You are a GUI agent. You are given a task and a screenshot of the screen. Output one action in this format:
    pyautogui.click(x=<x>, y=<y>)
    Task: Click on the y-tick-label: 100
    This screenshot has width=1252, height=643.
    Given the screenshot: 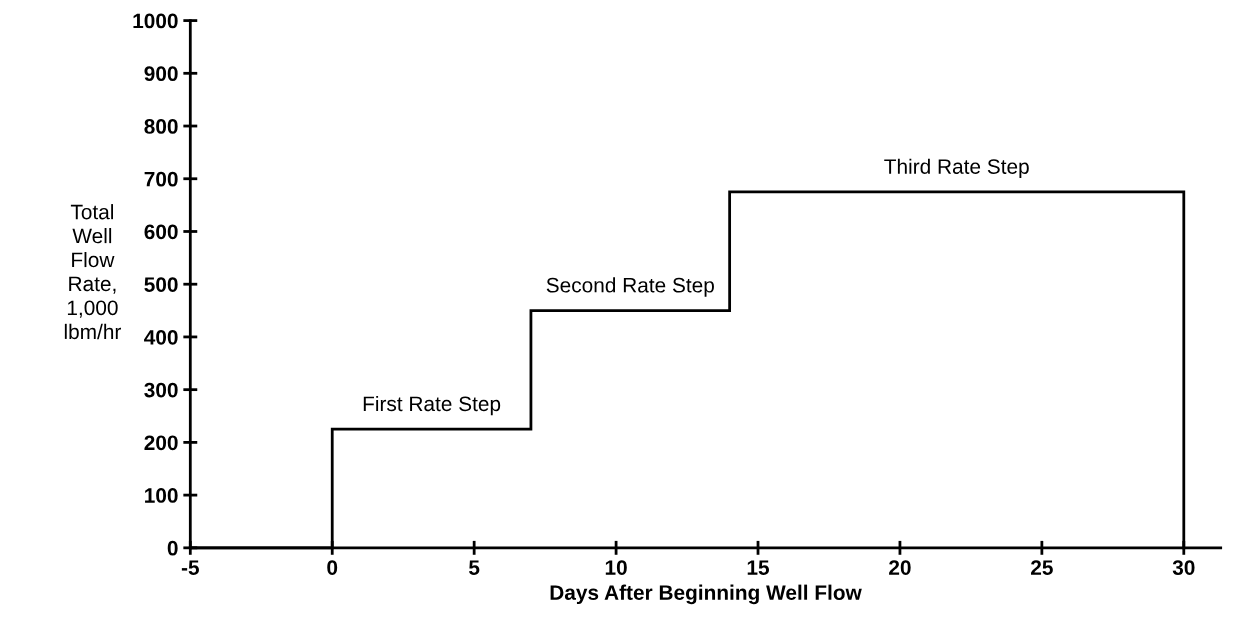 What is the action you would take?
    pyautogui.click(x=161, y=495)
    